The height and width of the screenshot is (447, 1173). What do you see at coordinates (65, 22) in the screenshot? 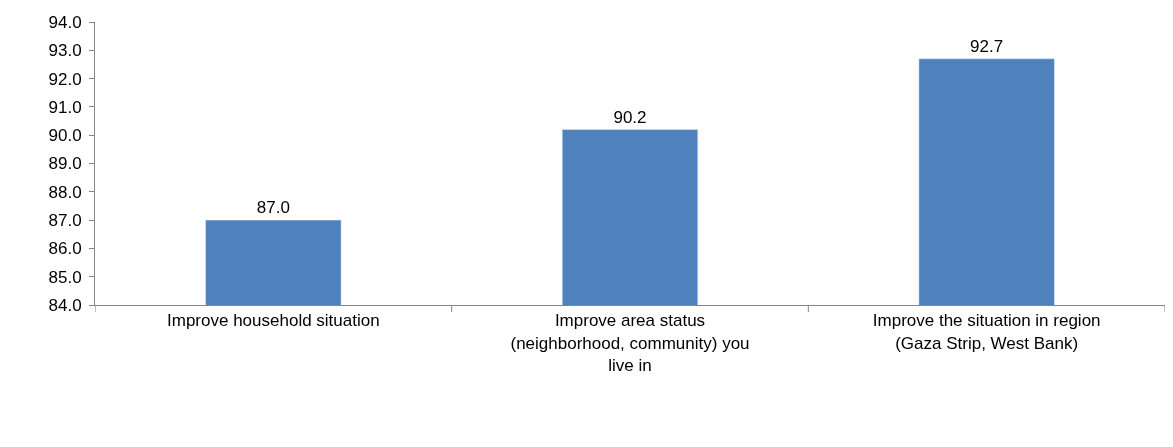
I see `y-tick-label: 94.0` at bounding box center [65, 22].